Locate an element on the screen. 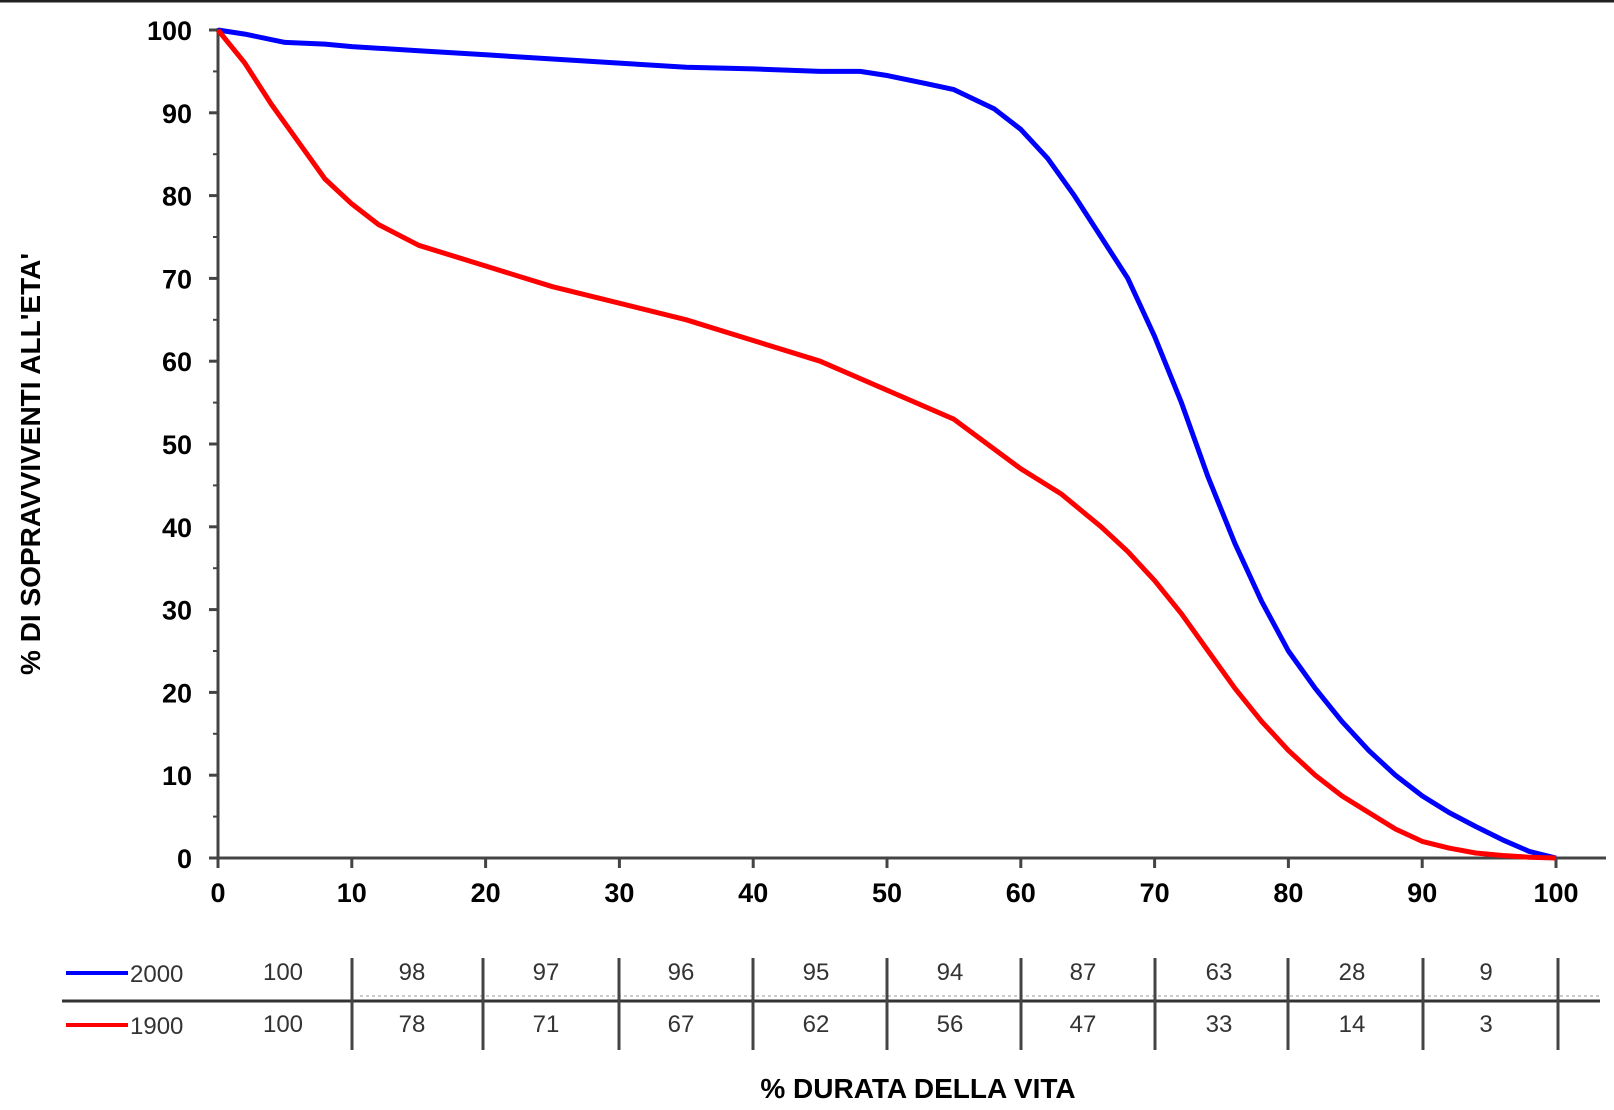  x-tick-label-70: 70 is located at coordinates (1155, 893).